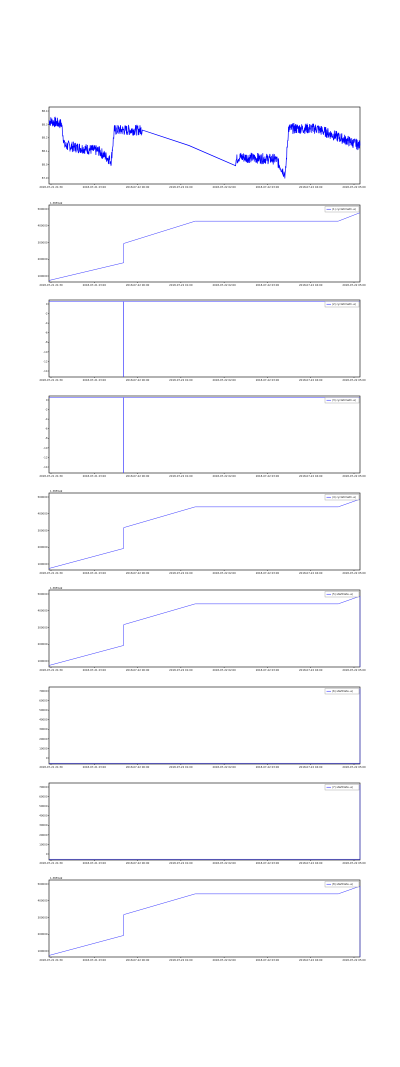 The width and height of the screenshot is (400, 1067). What do you see at coordinates (46, 438) in the screenshot?
I see `y-tick-label: -8` at bounding box center [46, 438].